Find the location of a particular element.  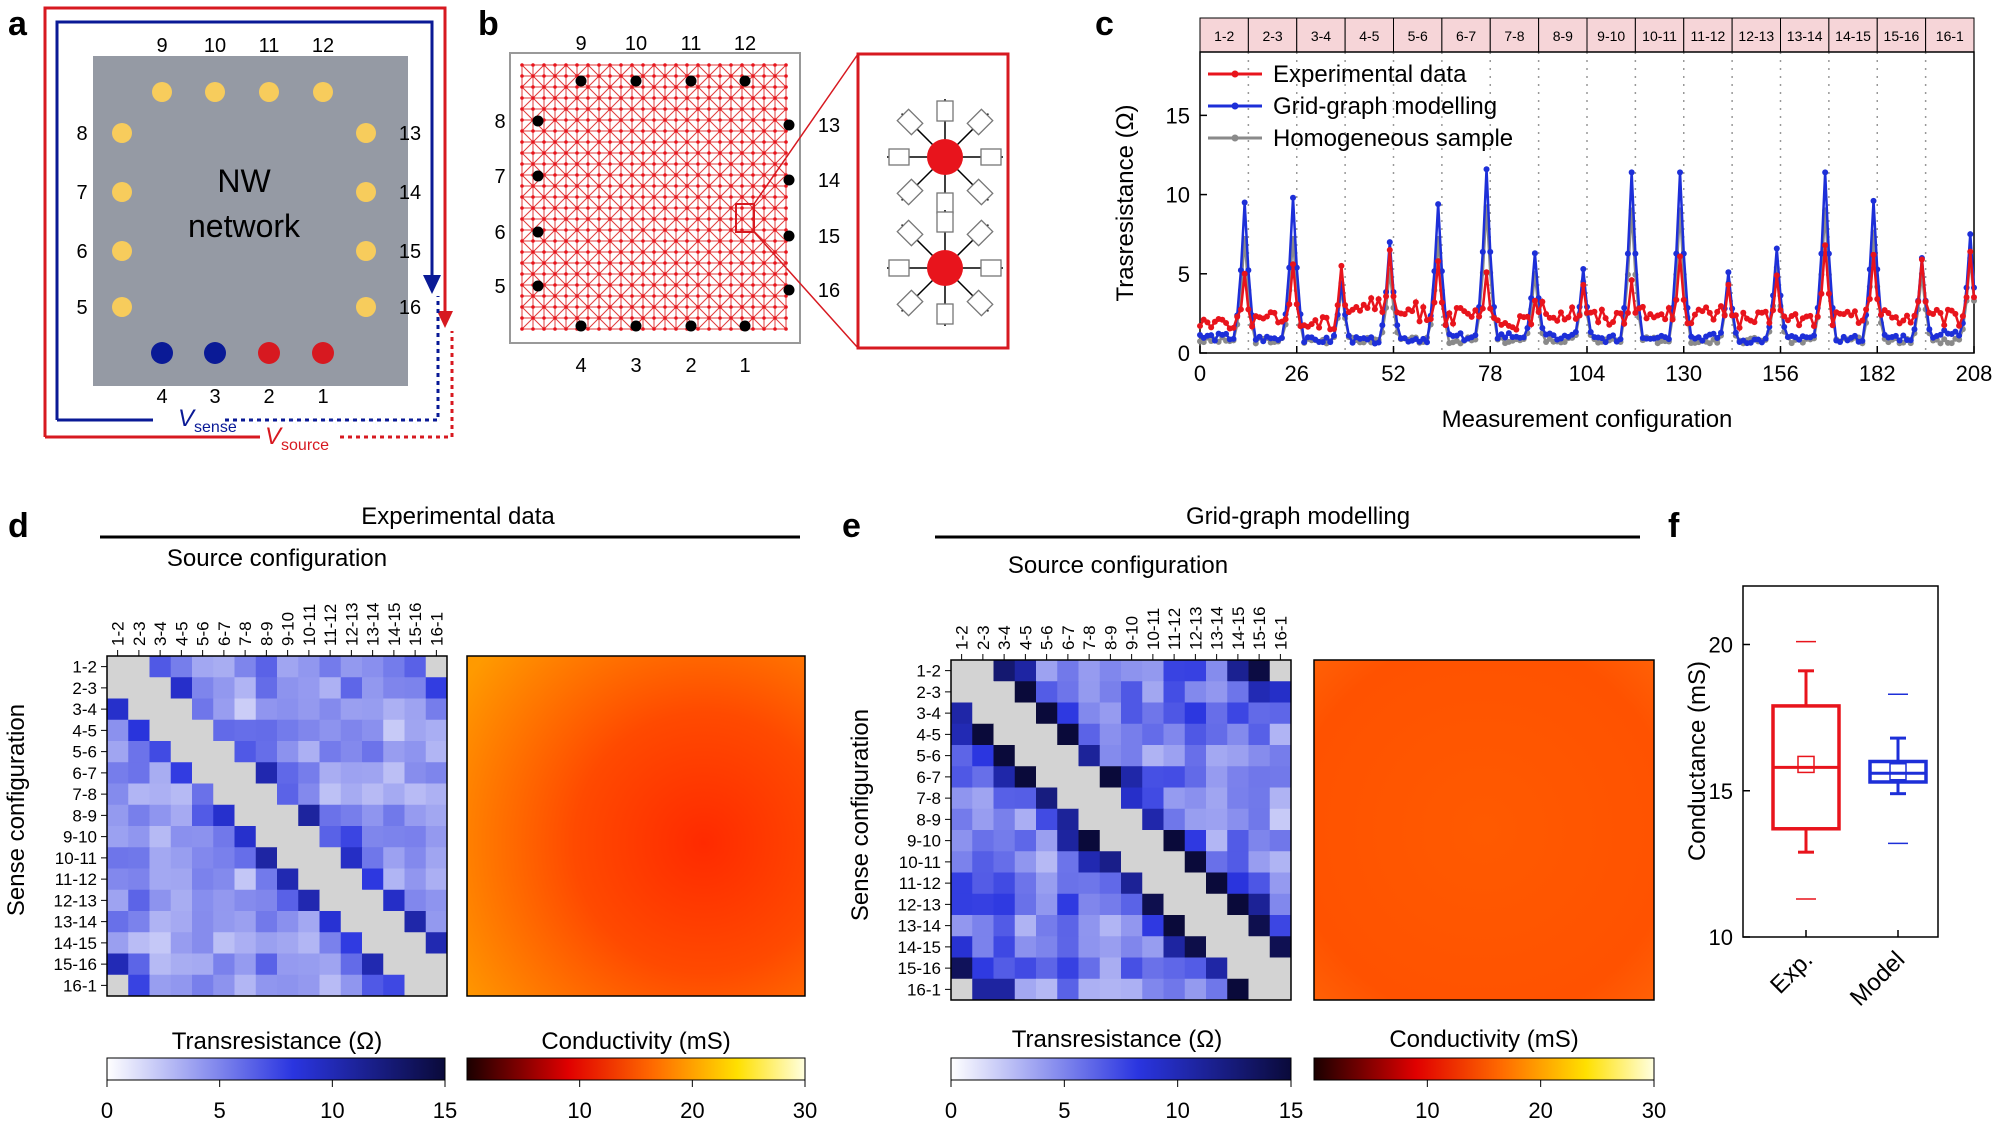

electrode-label-10: 10 is located at coordinates (215, 46).